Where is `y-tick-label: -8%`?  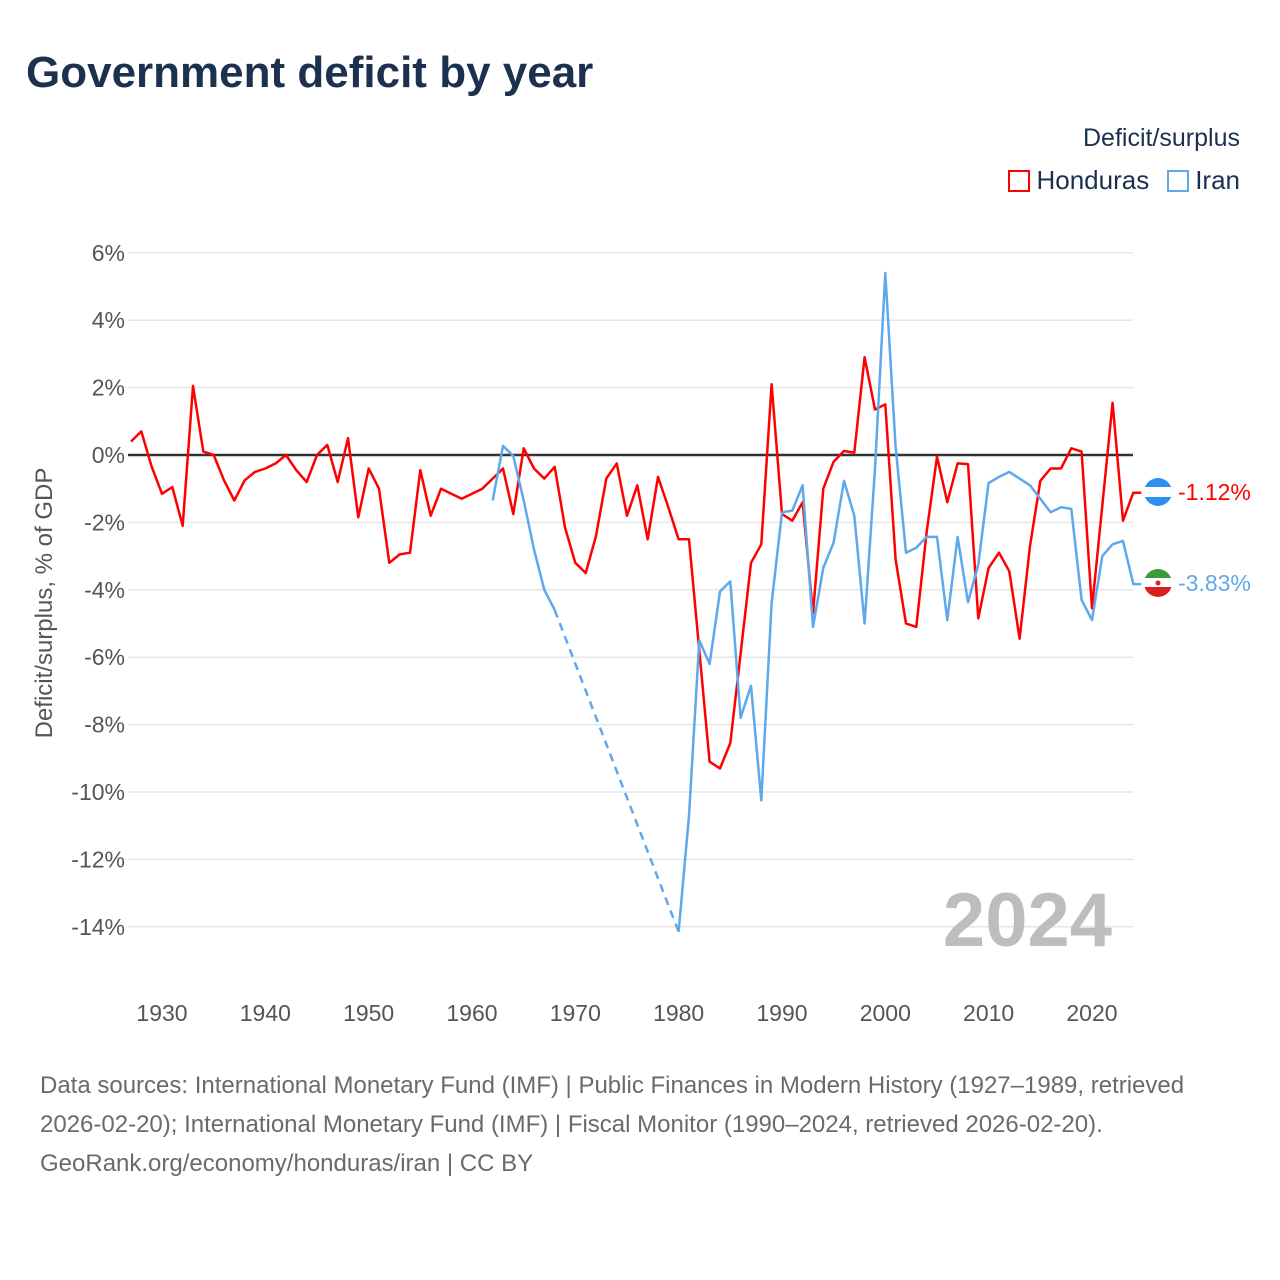 y-tick-label: -8% is located at coordinates (104, 725).